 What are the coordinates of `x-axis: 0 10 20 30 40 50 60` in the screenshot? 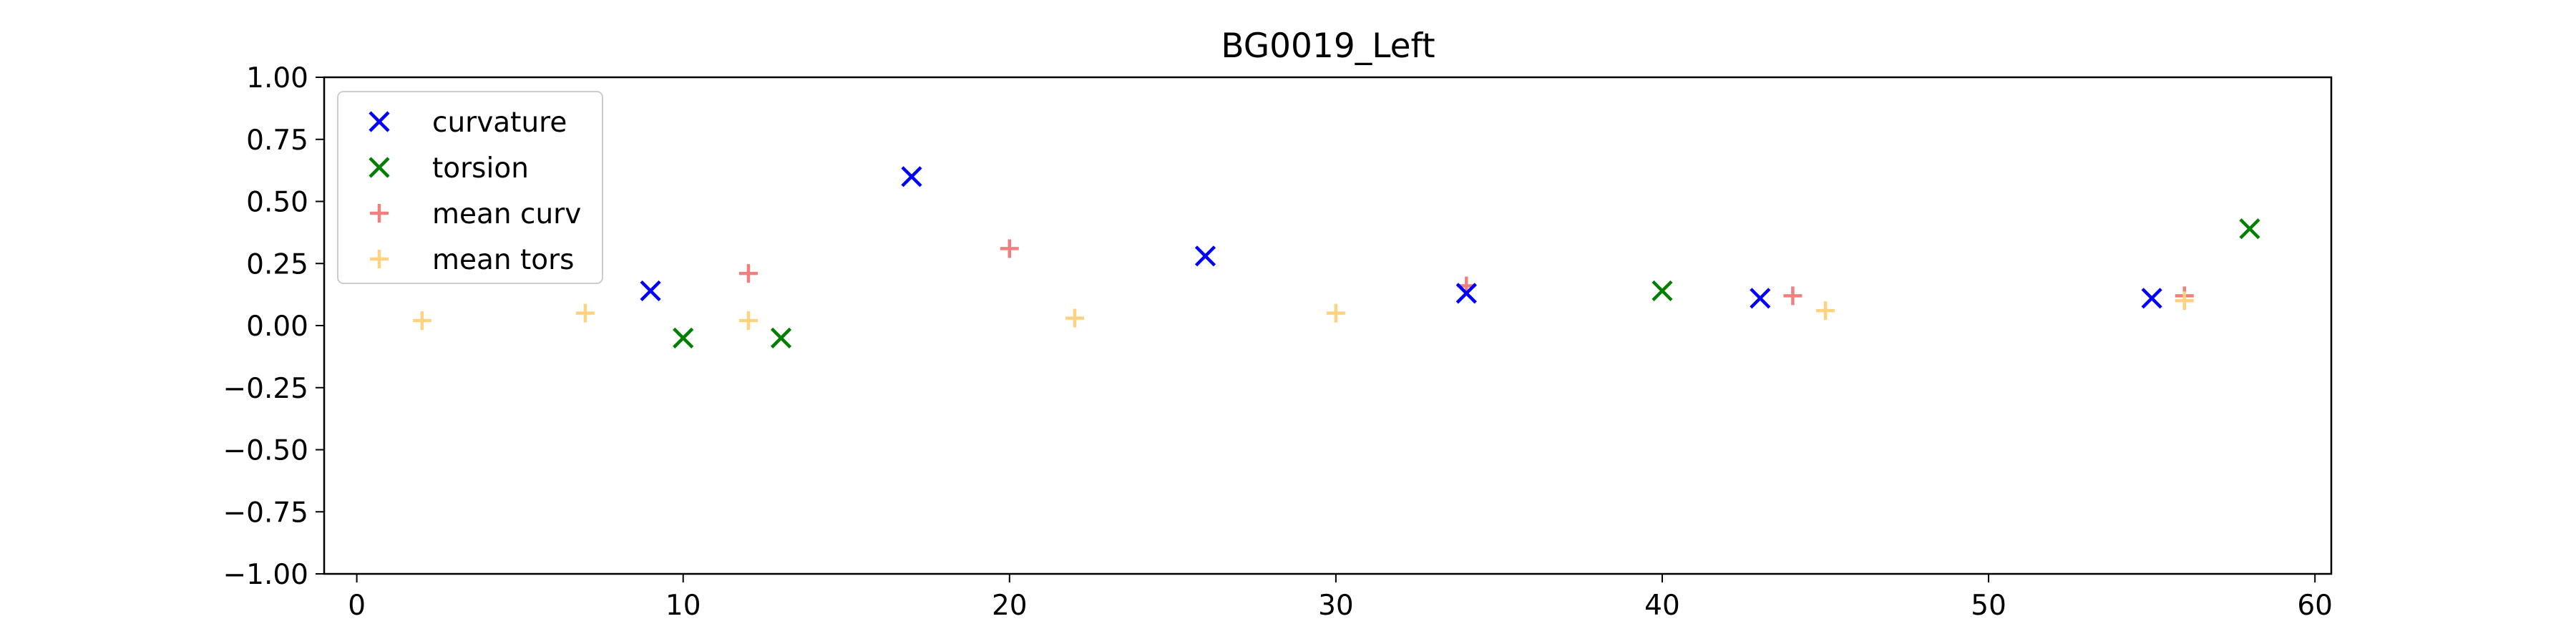 It's located at (1340, 598).